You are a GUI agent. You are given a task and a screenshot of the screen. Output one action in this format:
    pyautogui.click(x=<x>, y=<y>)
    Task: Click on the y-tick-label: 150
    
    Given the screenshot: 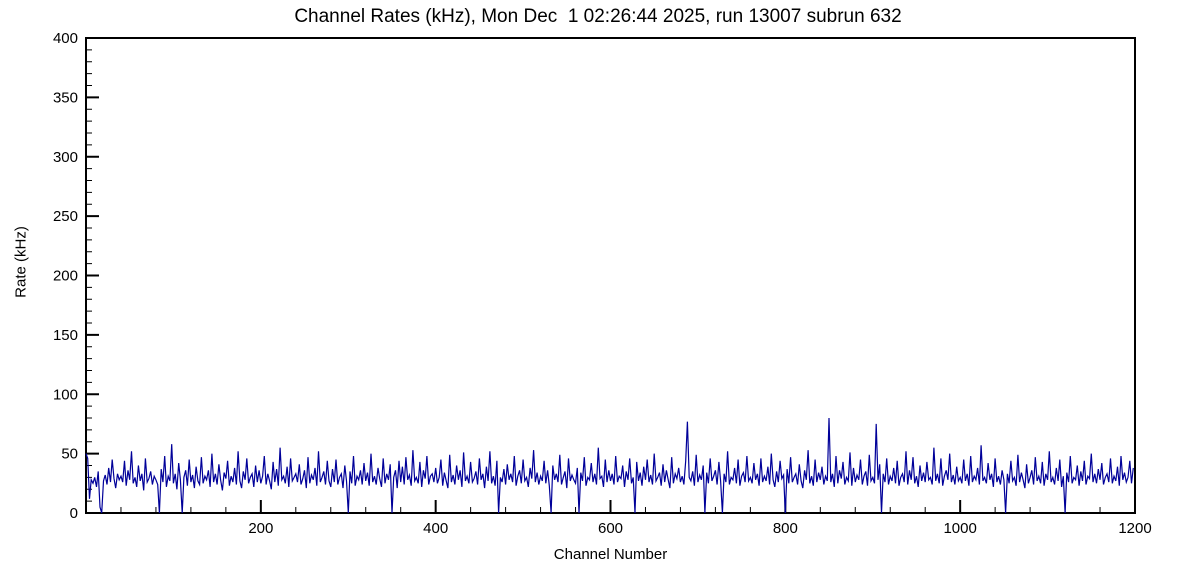 What is the action you would take?
    pyautogui.click(x=65, y=335)
    